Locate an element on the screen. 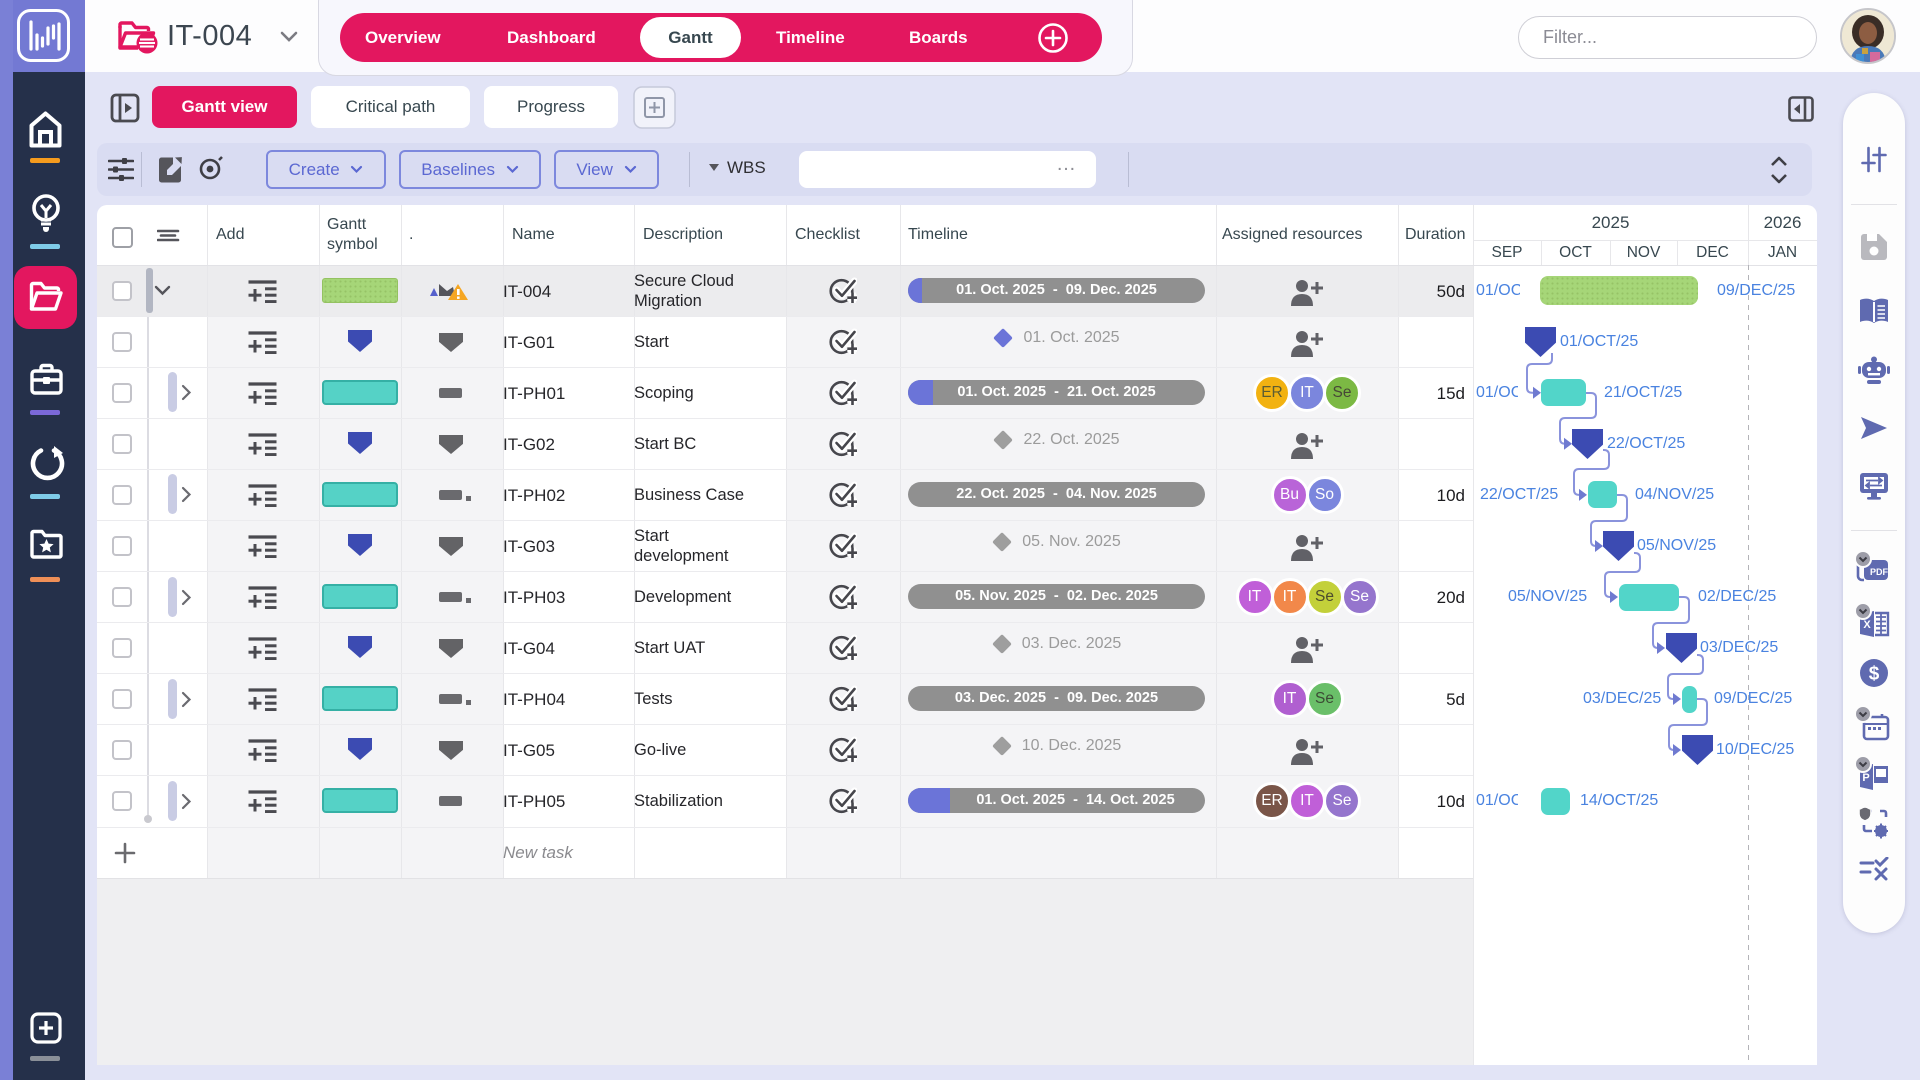  svg-text: P is located at coordinates (1865, 778).